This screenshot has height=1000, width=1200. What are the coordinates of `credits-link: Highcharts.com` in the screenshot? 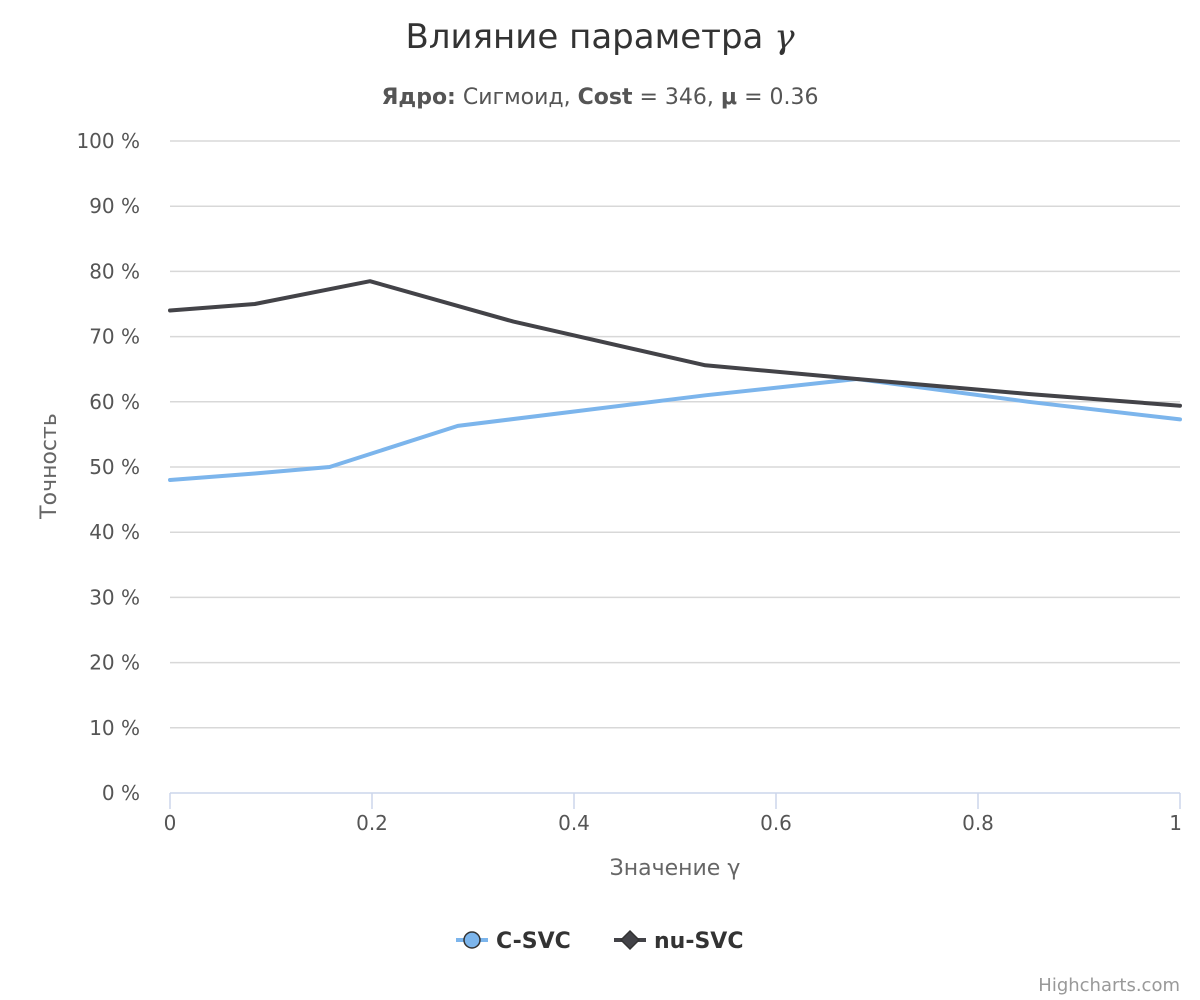 It's located at (1109, 985).